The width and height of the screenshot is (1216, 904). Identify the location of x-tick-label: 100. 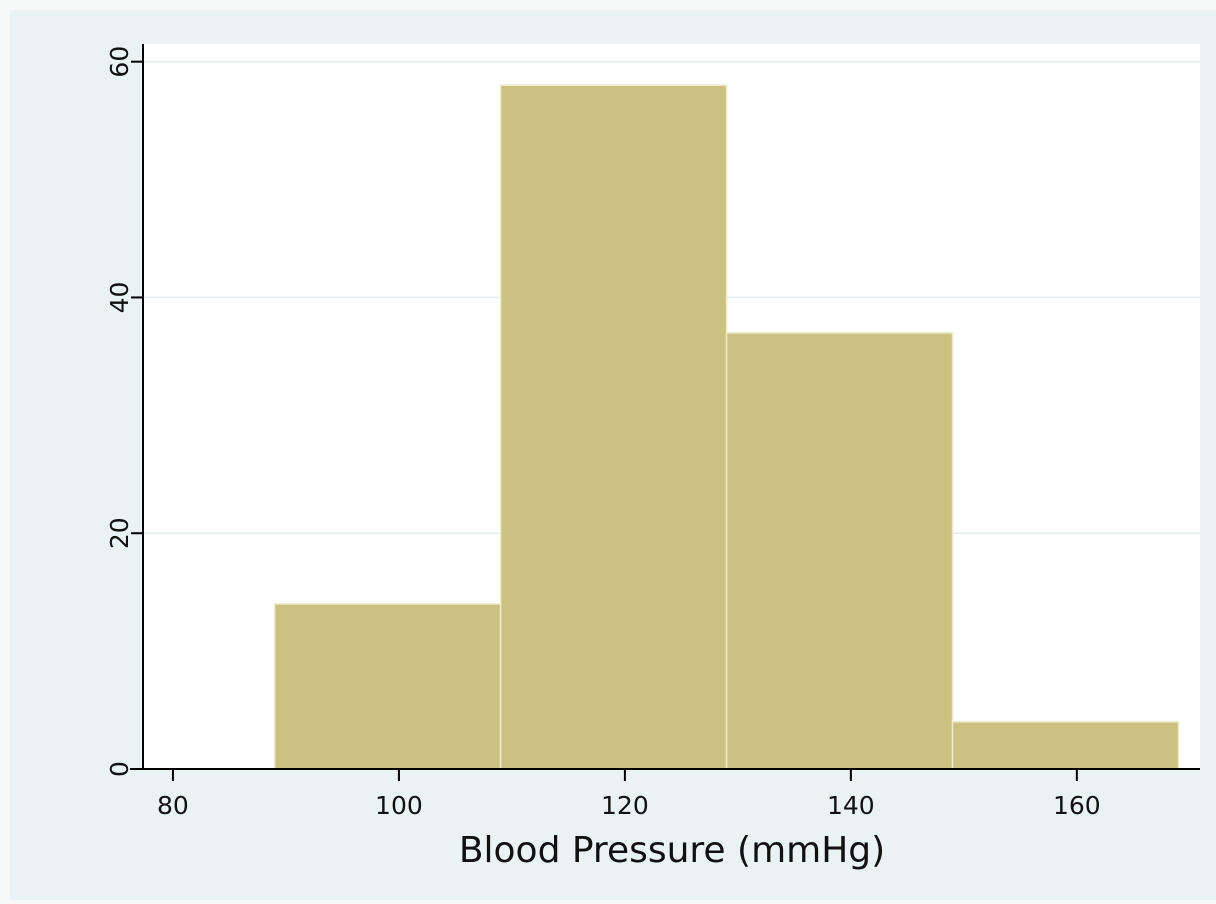
(399, 805).